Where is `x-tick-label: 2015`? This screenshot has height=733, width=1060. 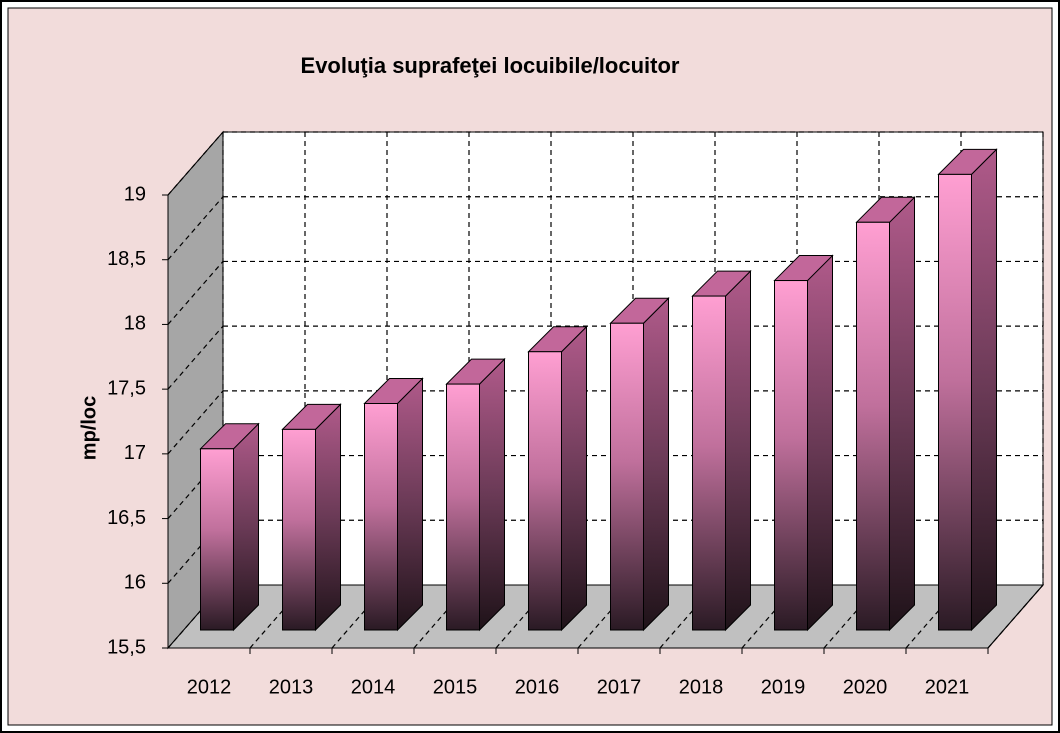
x-tick-label: 2015 is located at coordinates (455, 687).